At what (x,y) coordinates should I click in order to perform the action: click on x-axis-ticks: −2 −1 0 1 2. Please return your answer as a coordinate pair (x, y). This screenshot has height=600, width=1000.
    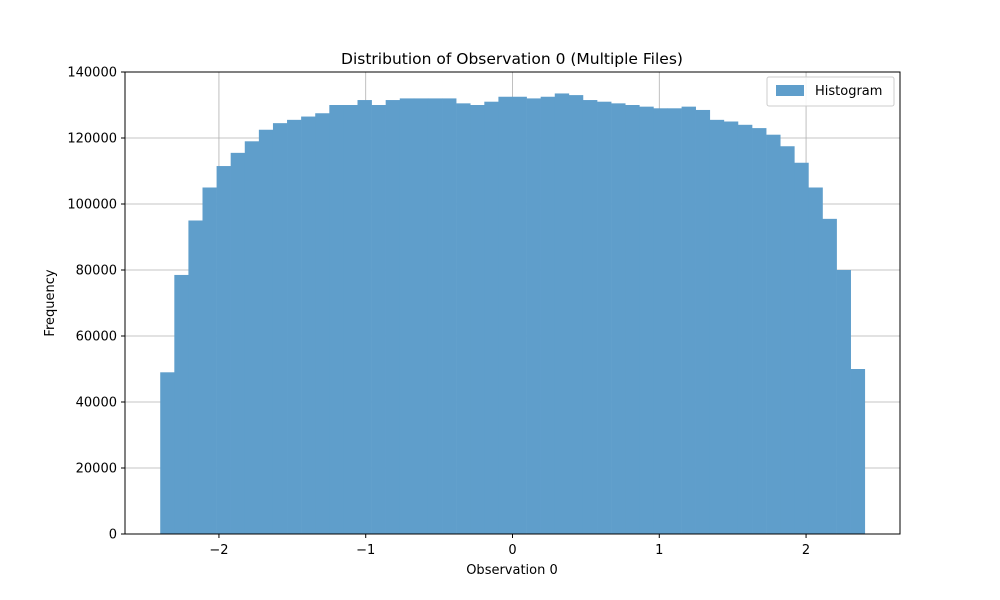
    Looking at the image, I should click on (509, 546).